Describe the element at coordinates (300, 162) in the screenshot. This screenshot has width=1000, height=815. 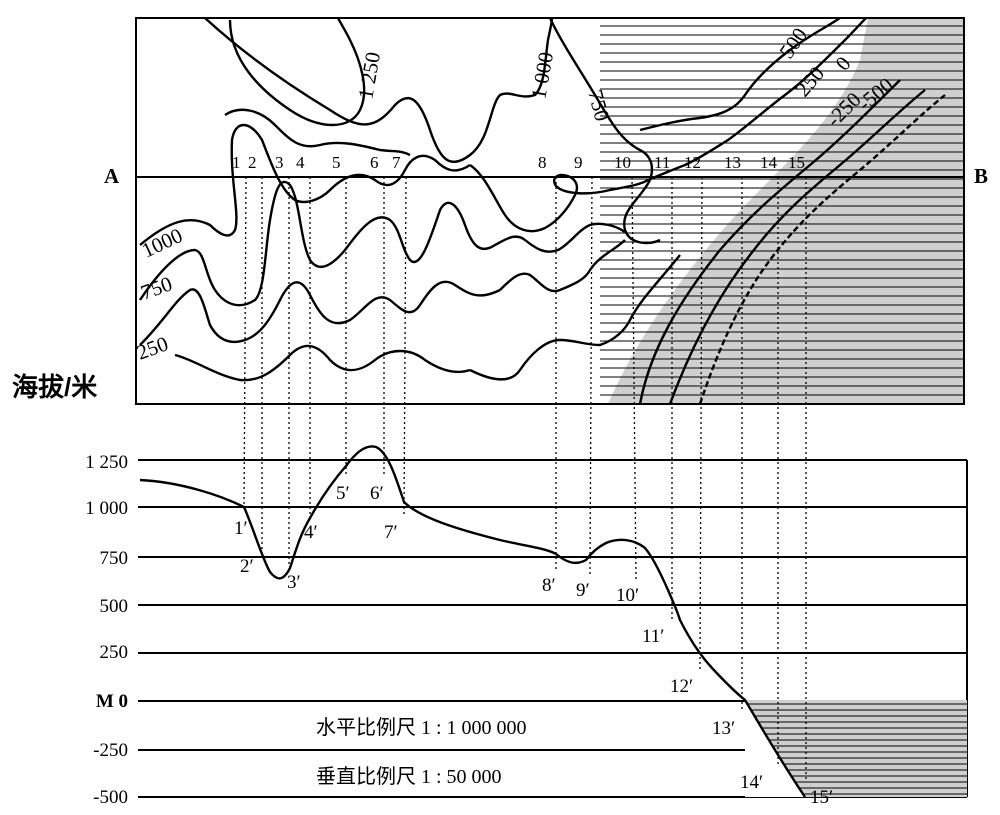
I see `map-point-label: 4` at that location.